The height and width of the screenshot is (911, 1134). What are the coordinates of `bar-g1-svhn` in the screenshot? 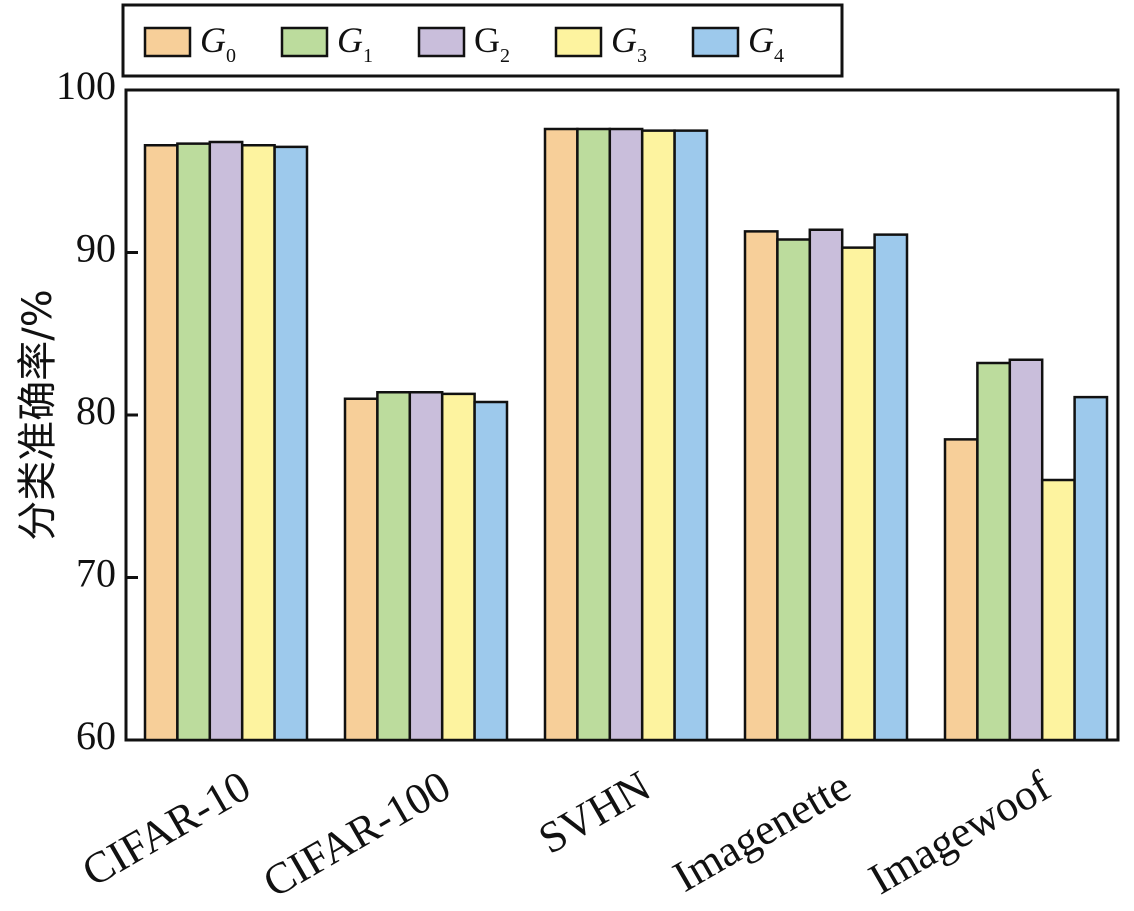 It's located at (594, 434).